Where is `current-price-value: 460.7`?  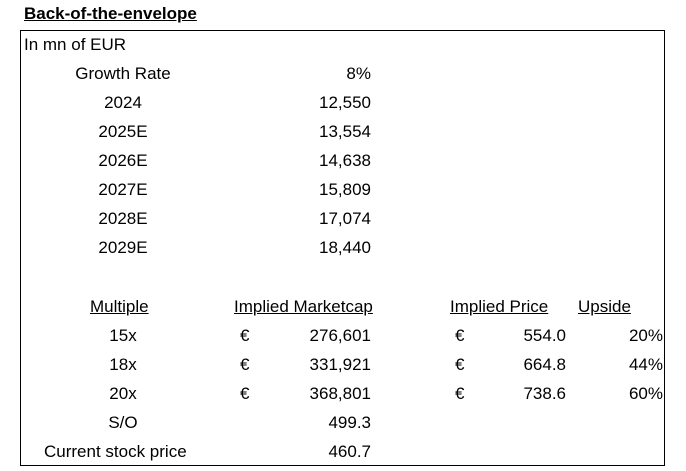
current-price-value: 460.7 is located at coordinates (349, 451).